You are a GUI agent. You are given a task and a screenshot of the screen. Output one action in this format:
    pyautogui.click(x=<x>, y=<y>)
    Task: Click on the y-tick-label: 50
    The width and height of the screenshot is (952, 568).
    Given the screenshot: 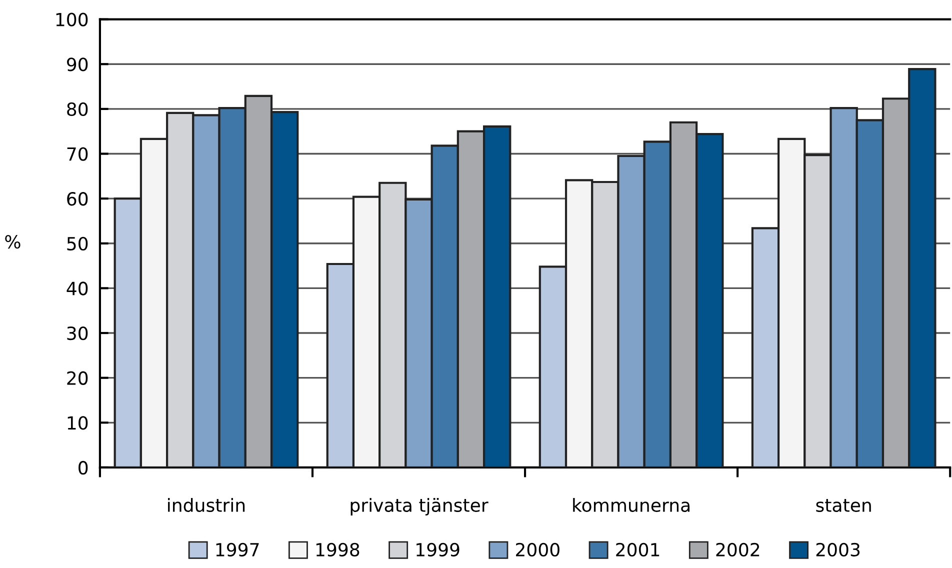 What is the action you would take?
    pyautogui.click(x=77, y=243)
    